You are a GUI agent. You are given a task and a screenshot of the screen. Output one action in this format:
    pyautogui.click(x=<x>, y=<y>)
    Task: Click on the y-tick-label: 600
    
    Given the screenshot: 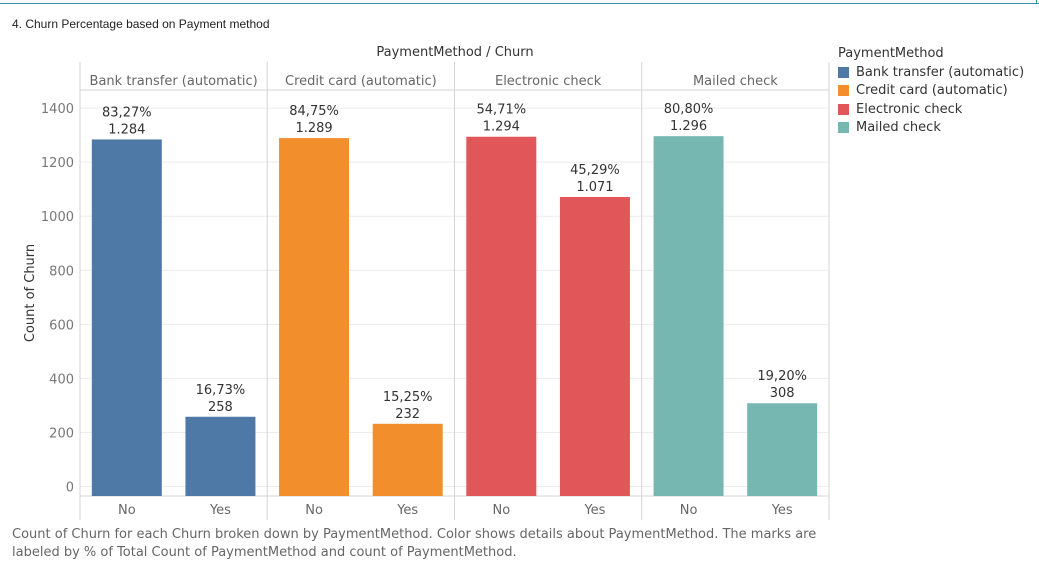 What is the action you would take?
    pyautogui.click(x=61, y=325)
    